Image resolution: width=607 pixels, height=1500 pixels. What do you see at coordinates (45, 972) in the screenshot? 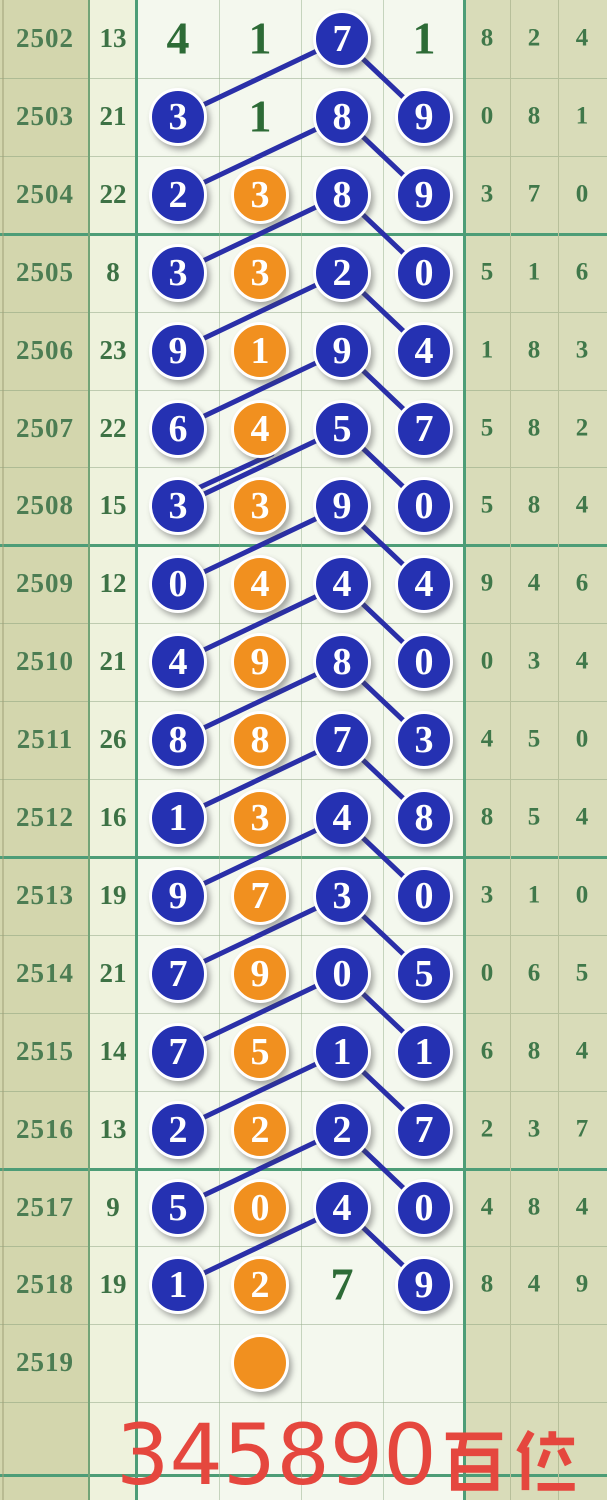
I see `issue-number: 2514` at bounding box center [45, 972].